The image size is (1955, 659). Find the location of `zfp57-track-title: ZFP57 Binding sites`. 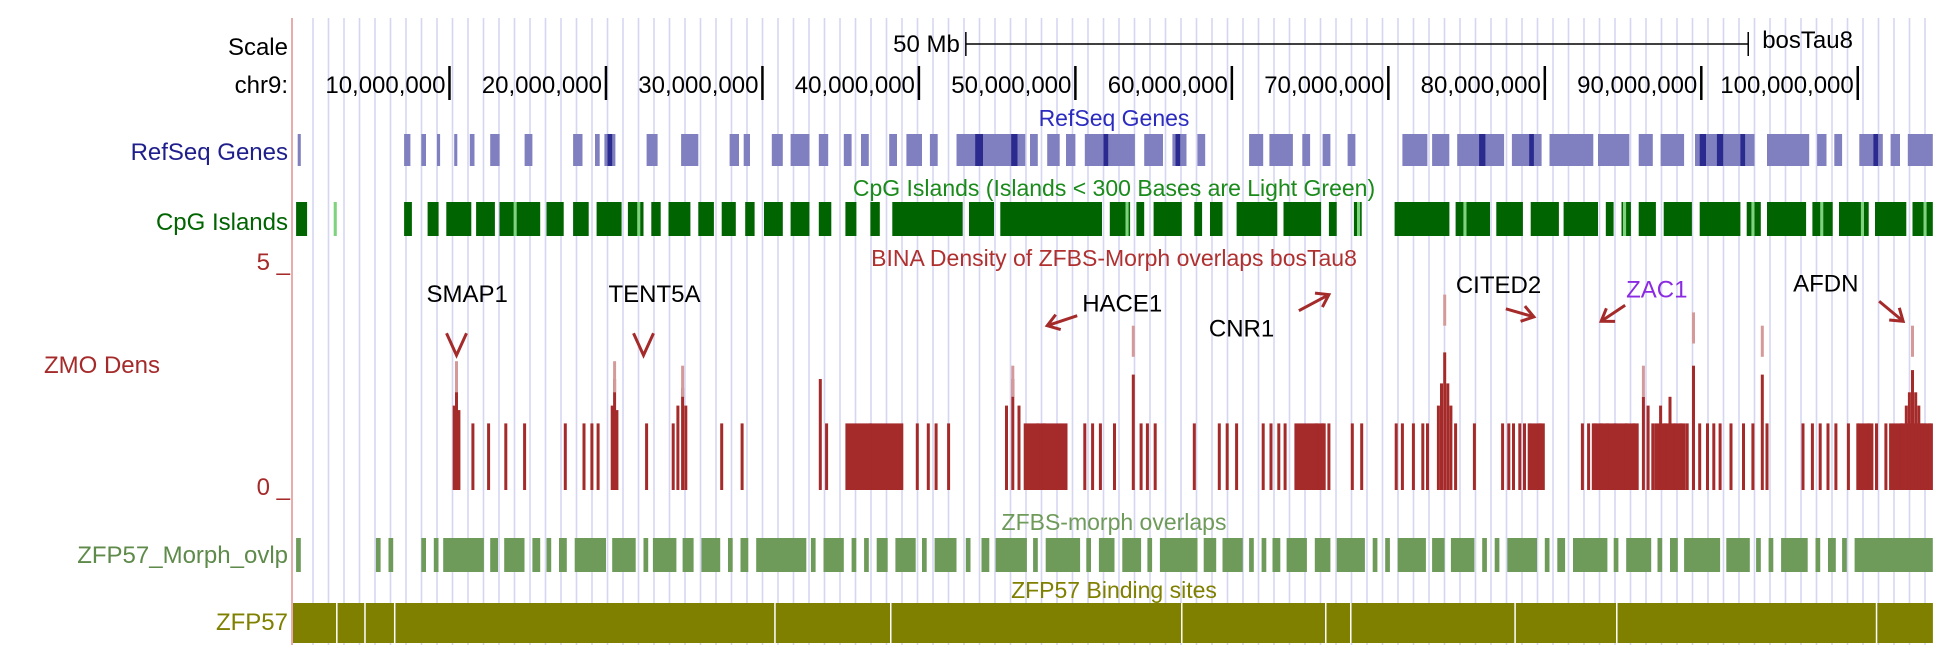

zfp57-track-title: ZFP57 Binding sites is located at coordinates (1114, 590).